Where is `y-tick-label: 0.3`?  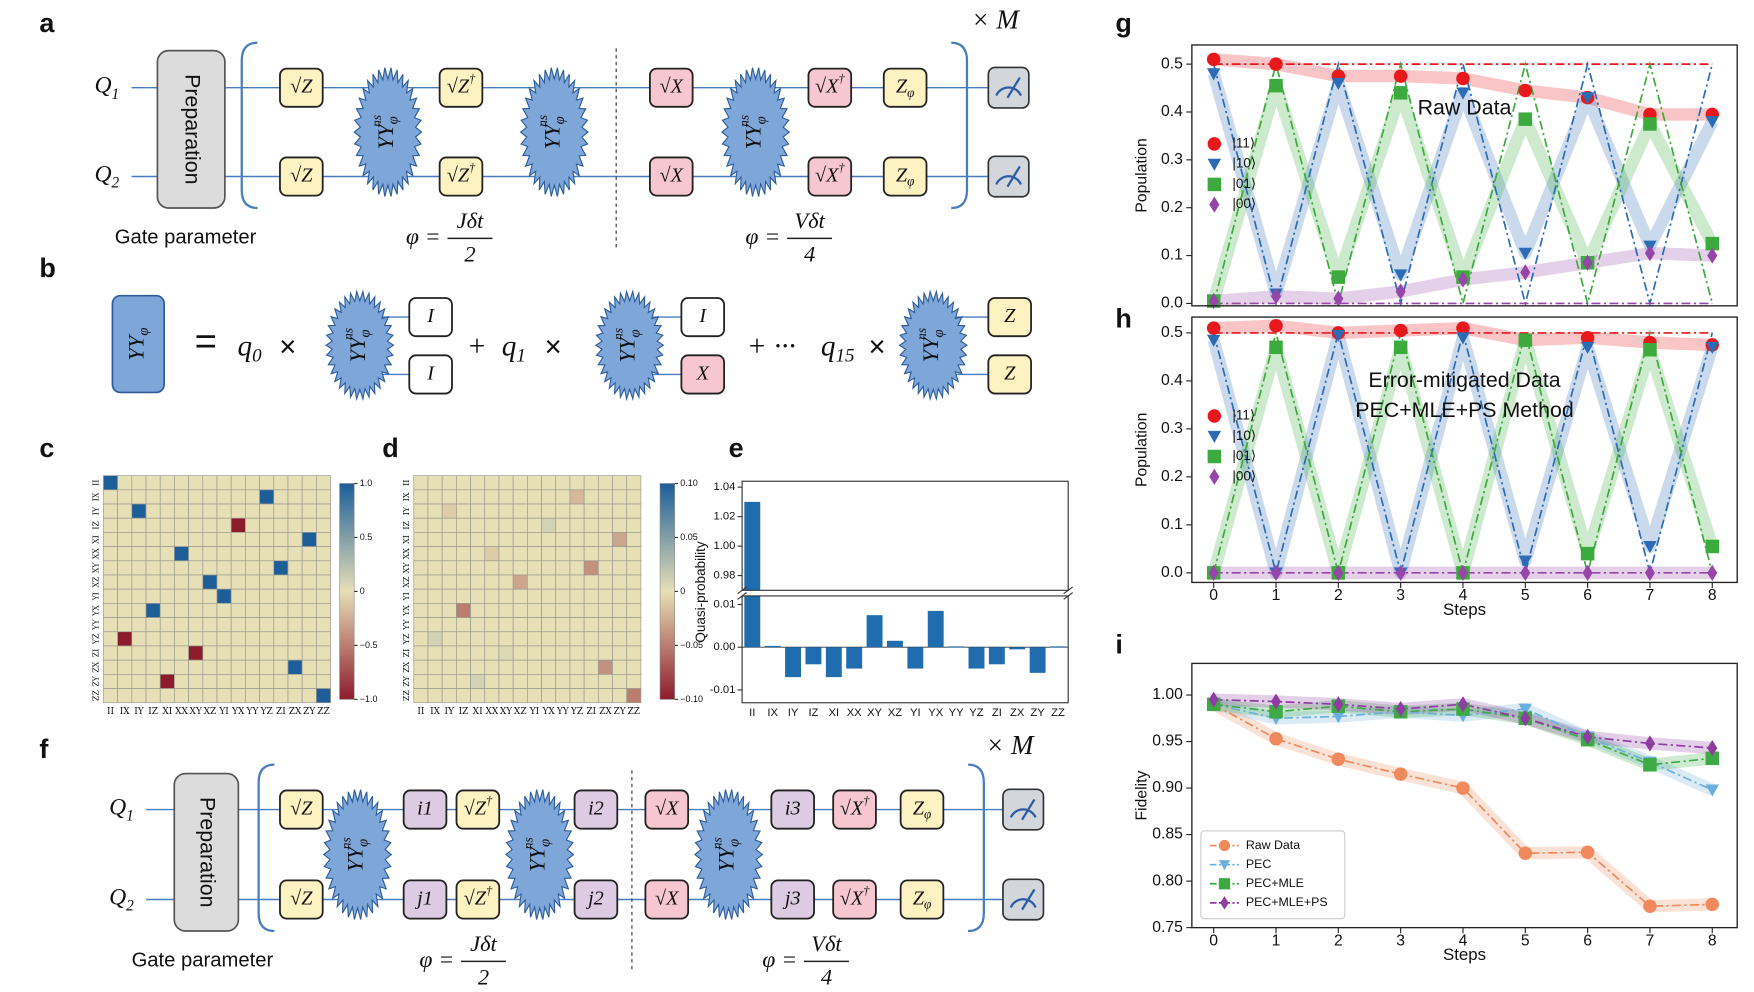 y-tick-label: 0.3 is located at coordinates (1172, 159).